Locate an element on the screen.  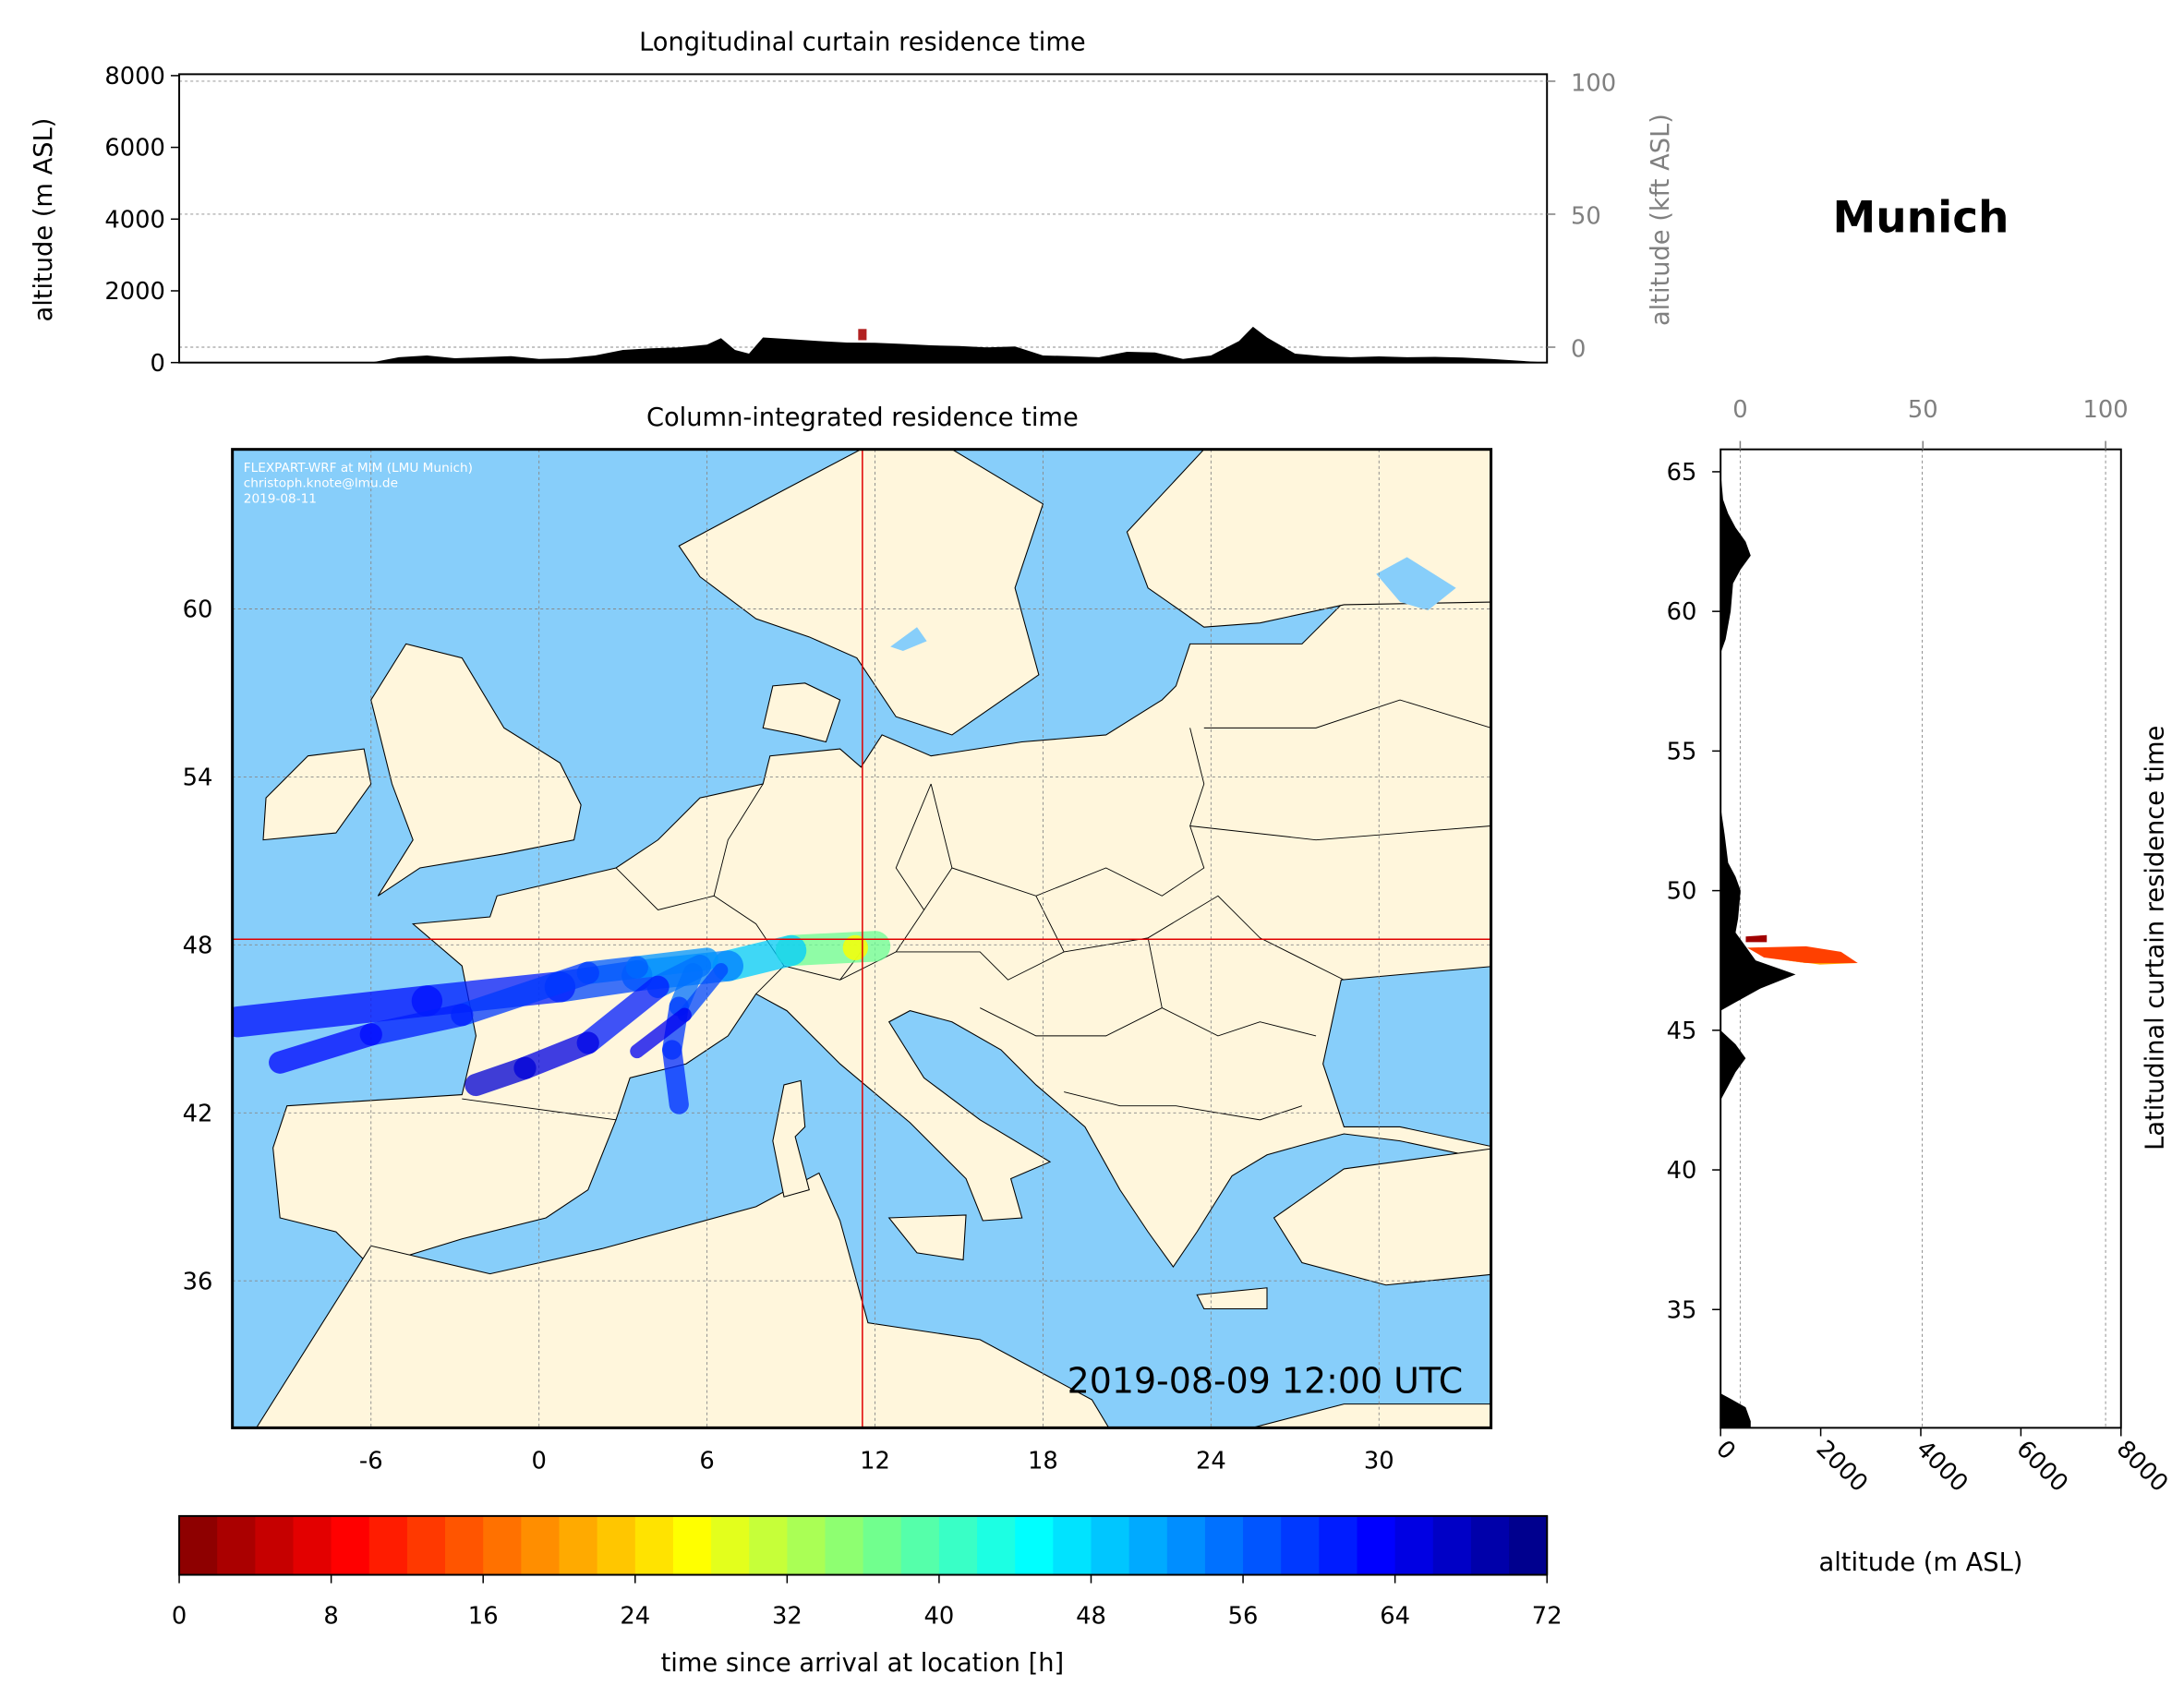
terrain-profile-lat is located at coordinates (1758, 940).